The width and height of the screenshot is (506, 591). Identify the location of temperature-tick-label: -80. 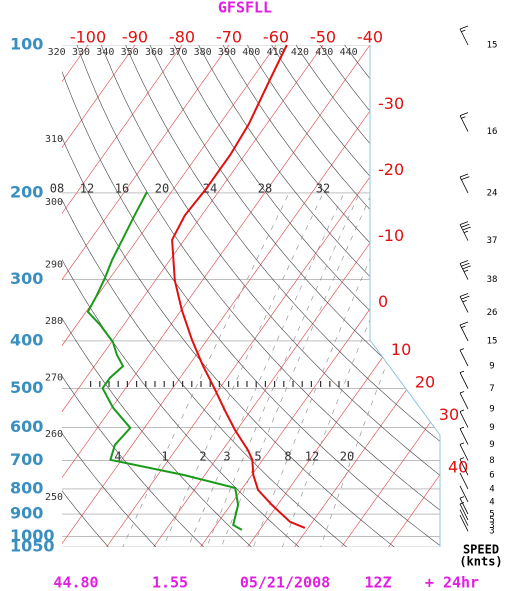
(182, 37).